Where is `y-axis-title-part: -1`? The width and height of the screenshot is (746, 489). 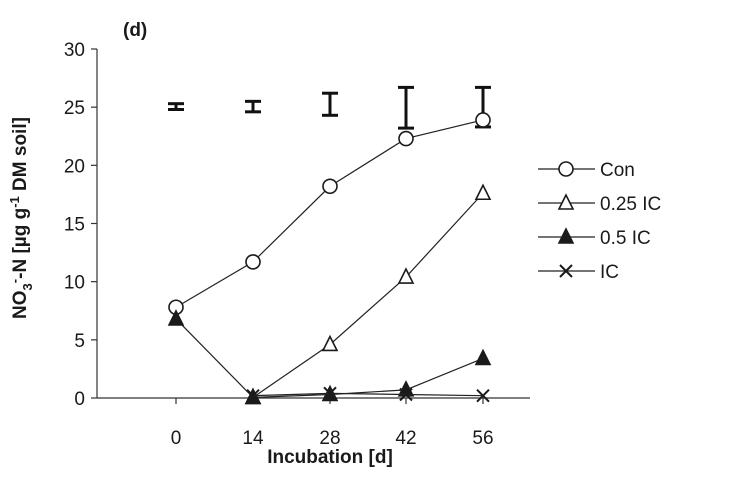
y-axis-title-part: -1 is located at coordinates (14, 202).